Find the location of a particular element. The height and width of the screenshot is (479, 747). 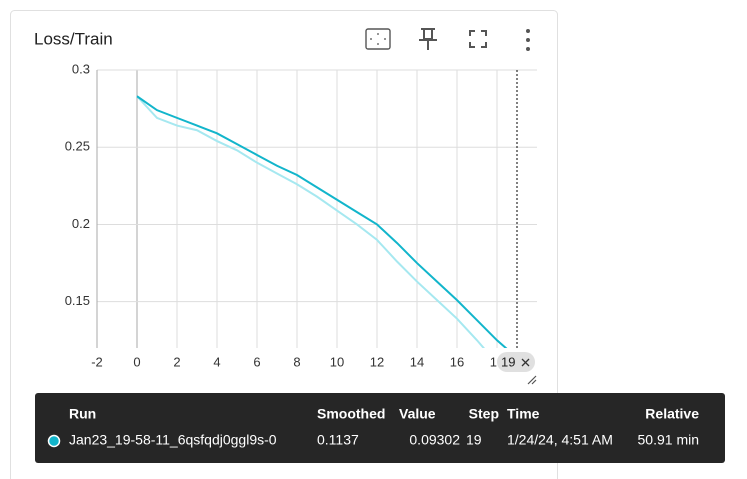

x-tick-label: 8 is located at coordinates (296, 361).